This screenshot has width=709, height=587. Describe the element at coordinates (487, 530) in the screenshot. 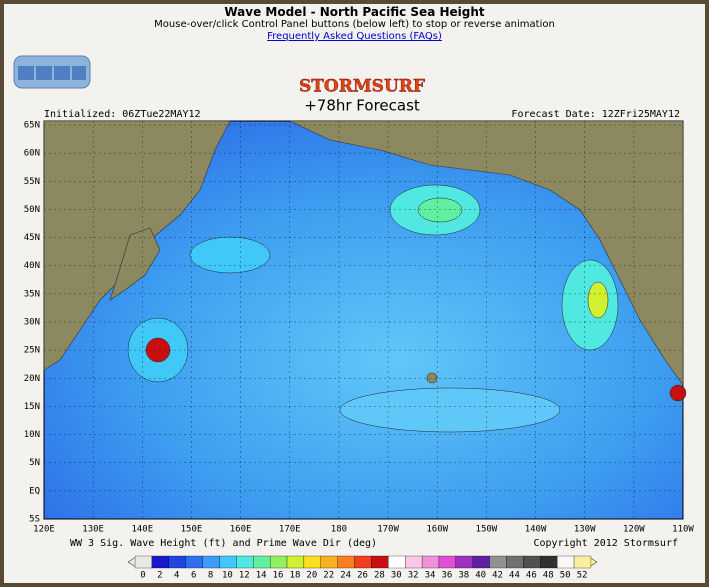

I see `lon-label: 150W` at that location.